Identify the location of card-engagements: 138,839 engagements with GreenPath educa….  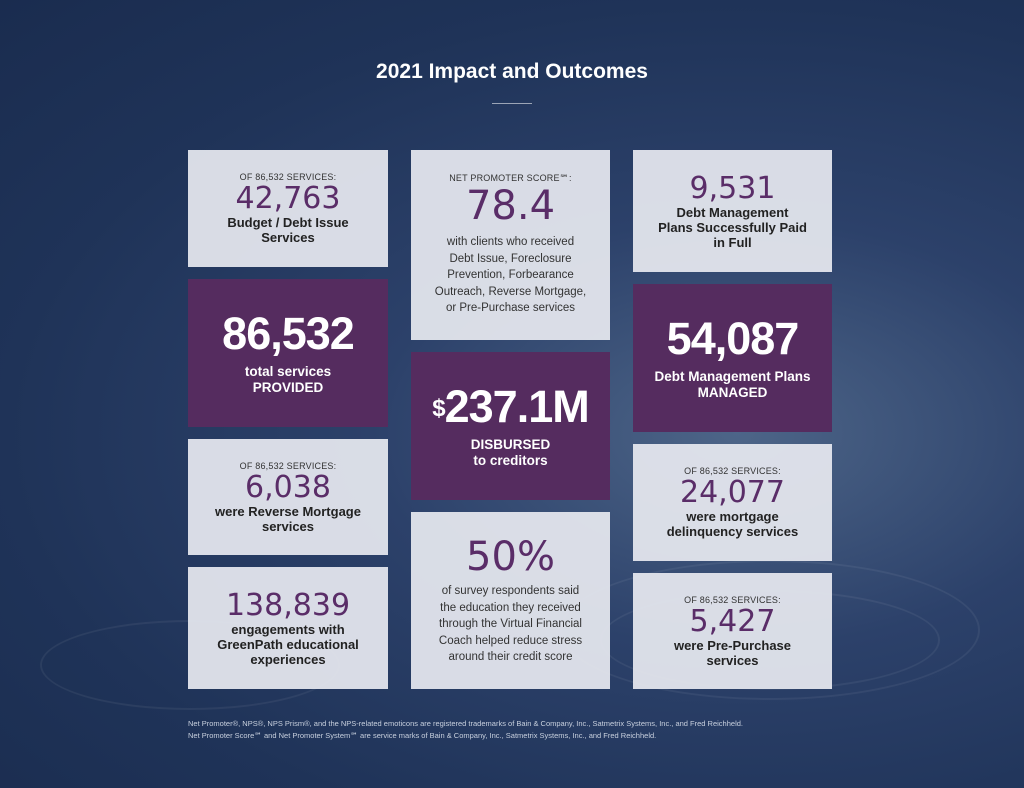
(288, 628).